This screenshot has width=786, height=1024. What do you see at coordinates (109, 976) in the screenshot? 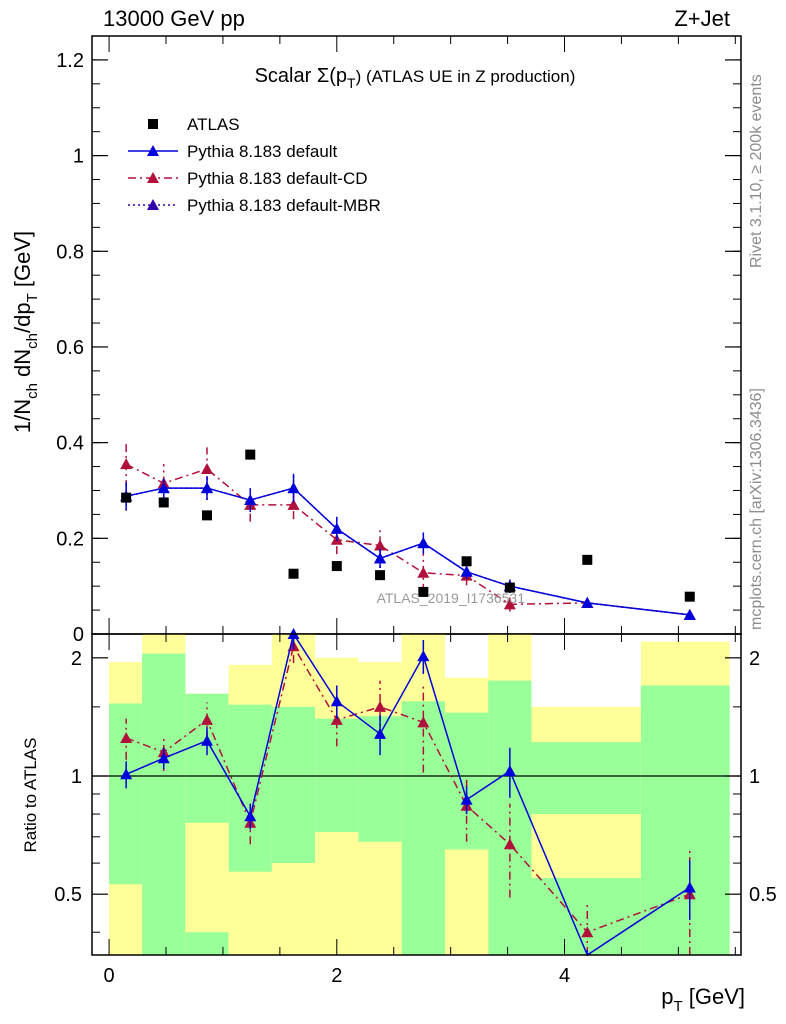
I see `x-tick-label: 0` at bounding box center [109, 976].